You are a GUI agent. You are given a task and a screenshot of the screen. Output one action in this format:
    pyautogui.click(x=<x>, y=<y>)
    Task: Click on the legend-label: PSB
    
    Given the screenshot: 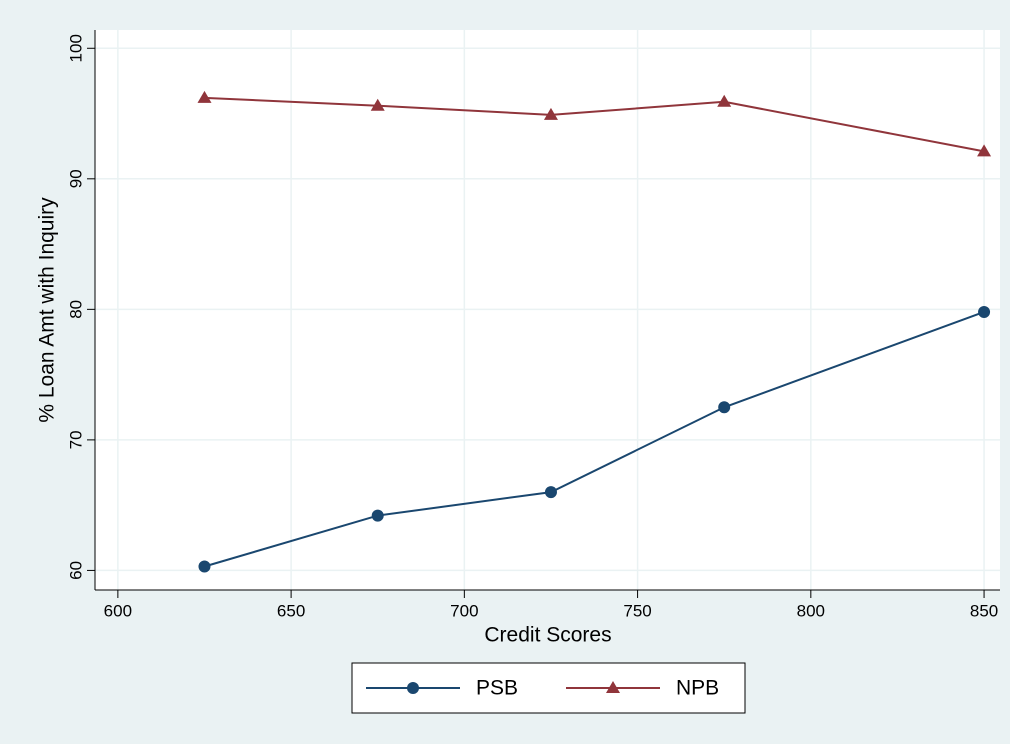 What is the action you would take?
    pyautogui.click(x=497, y=688)
    